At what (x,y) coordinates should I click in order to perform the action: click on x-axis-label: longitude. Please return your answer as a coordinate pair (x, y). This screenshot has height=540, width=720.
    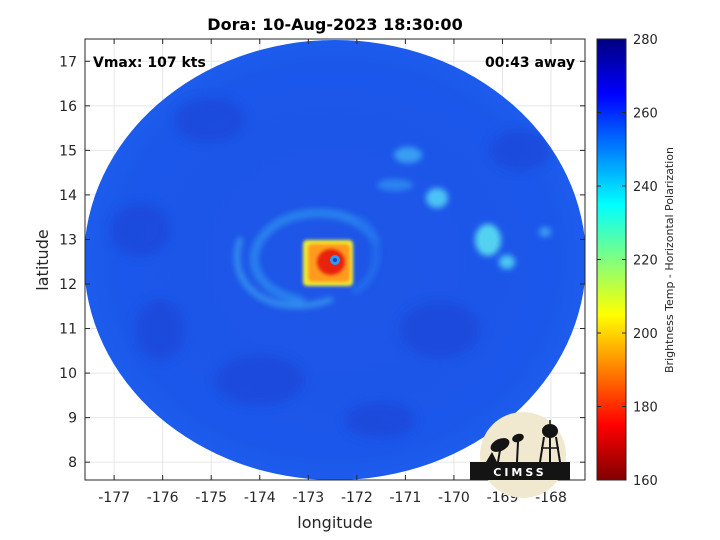
    Looking at the image, I should click on (334, 522).